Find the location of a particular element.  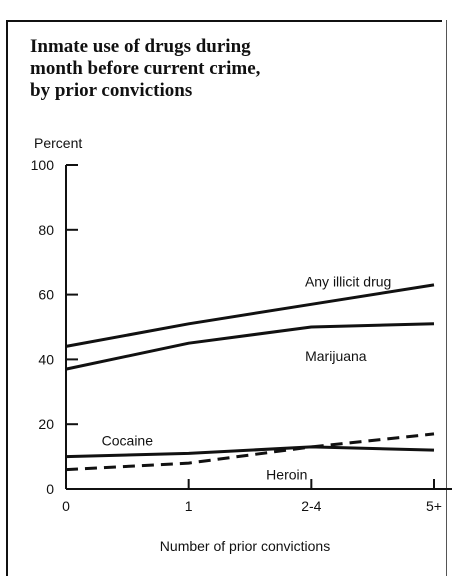

x-tick-label-1: 1 is located at coordinates (189, 506).